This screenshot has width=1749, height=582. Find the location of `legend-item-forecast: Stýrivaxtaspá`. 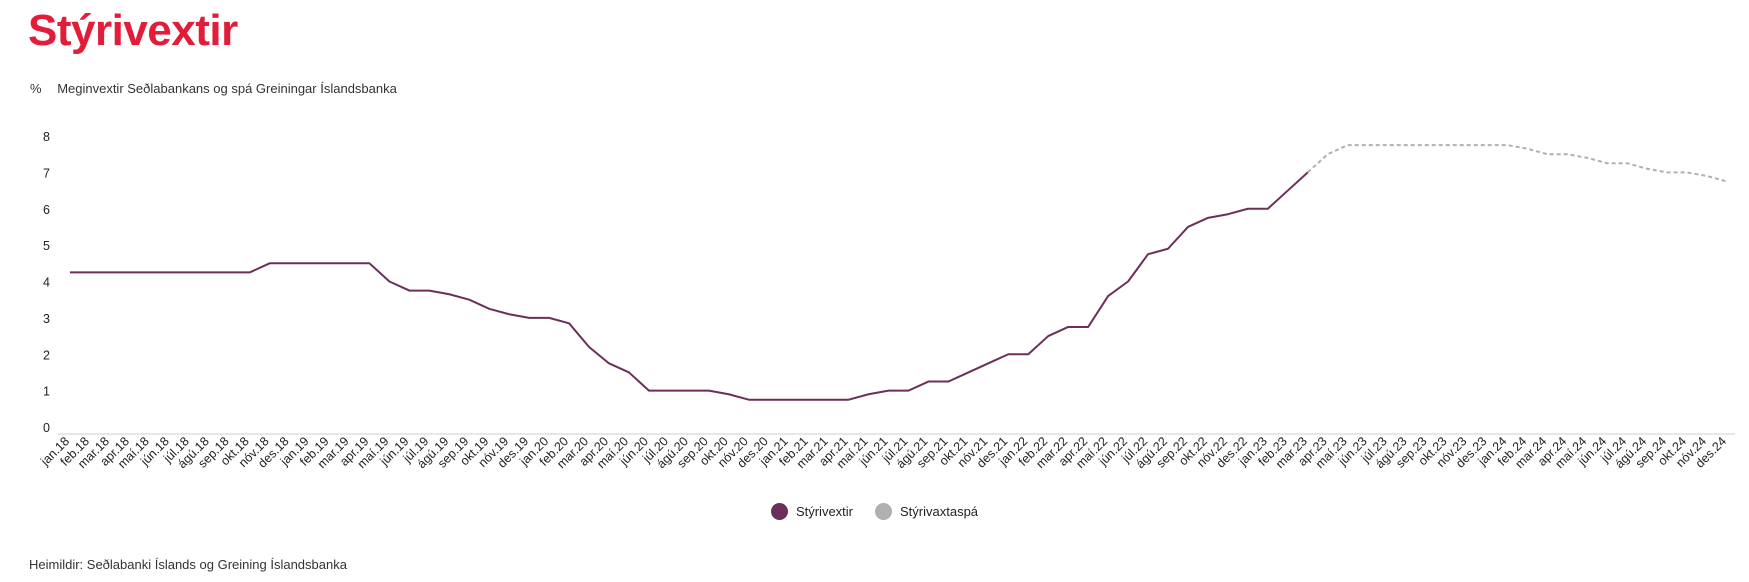

legend-item-forecast: Stýrivaxtaspá is located at coordinates (926, 511).